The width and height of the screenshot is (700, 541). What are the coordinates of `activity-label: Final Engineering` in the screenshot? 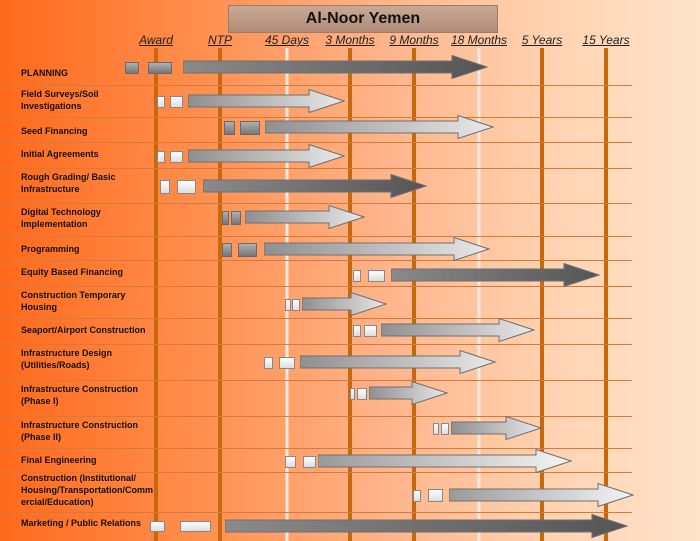 It's located at (59, 460).